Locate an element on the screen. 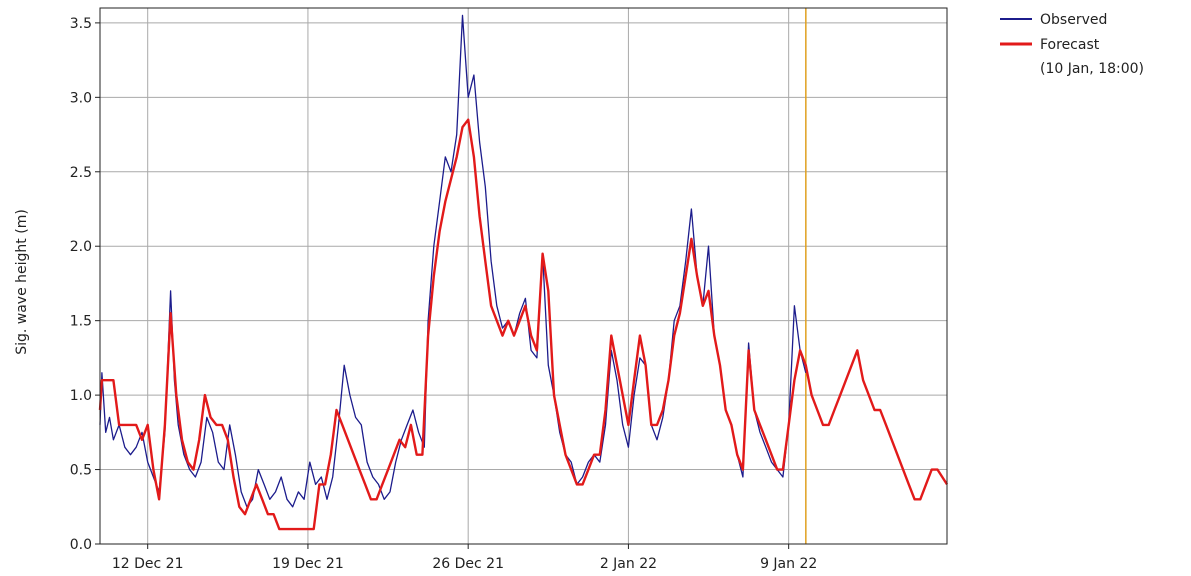 The image size is (1191, 576). legend: Observed Forecast (10 Jan, 18:00) is located at coordinates (1072, 44).